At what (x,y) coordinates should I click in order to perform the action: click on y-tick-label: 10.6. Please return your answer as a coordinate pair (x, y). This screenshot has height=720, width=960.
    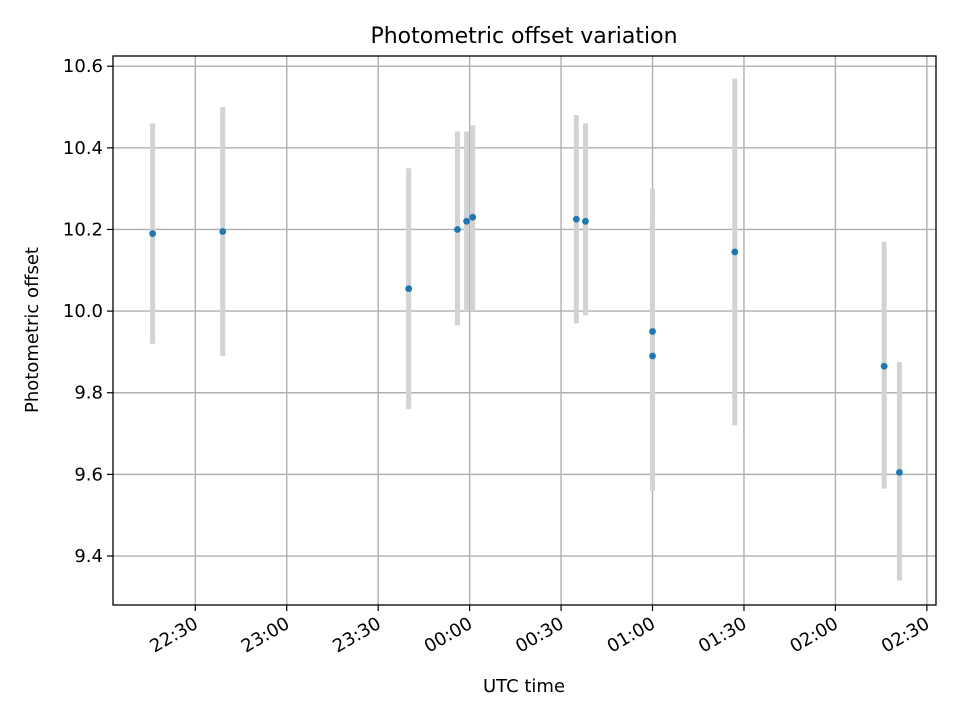
    Looking at the image, I should click on (83, 66).